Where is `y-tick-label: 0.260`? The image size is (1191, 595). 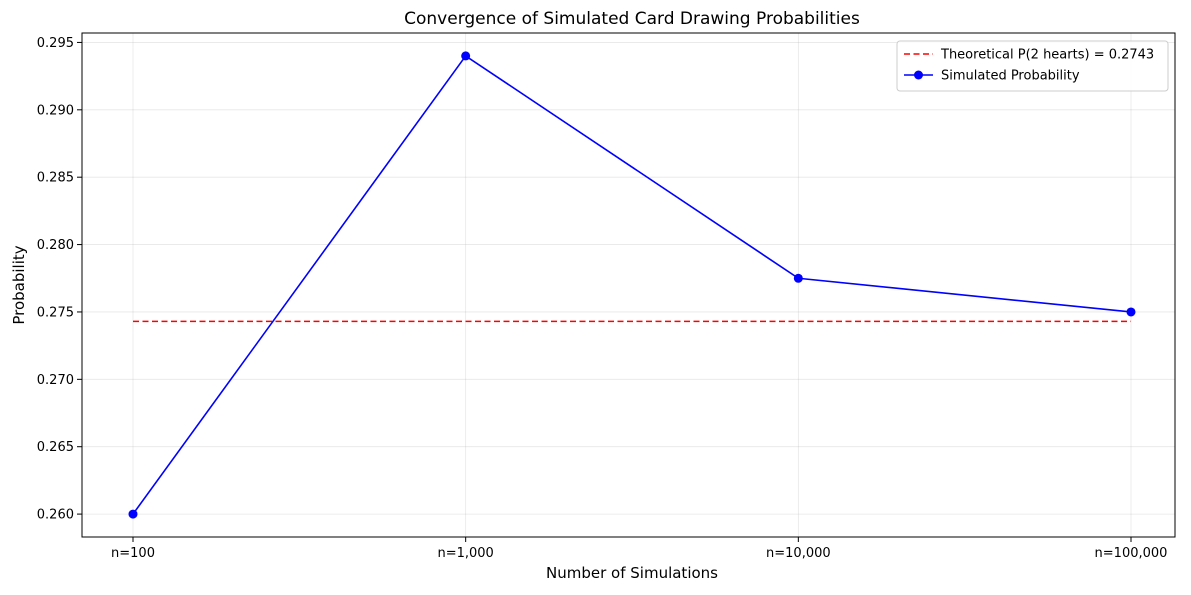
y-tick-label: 0.260 is located at coordinates (55, 515).